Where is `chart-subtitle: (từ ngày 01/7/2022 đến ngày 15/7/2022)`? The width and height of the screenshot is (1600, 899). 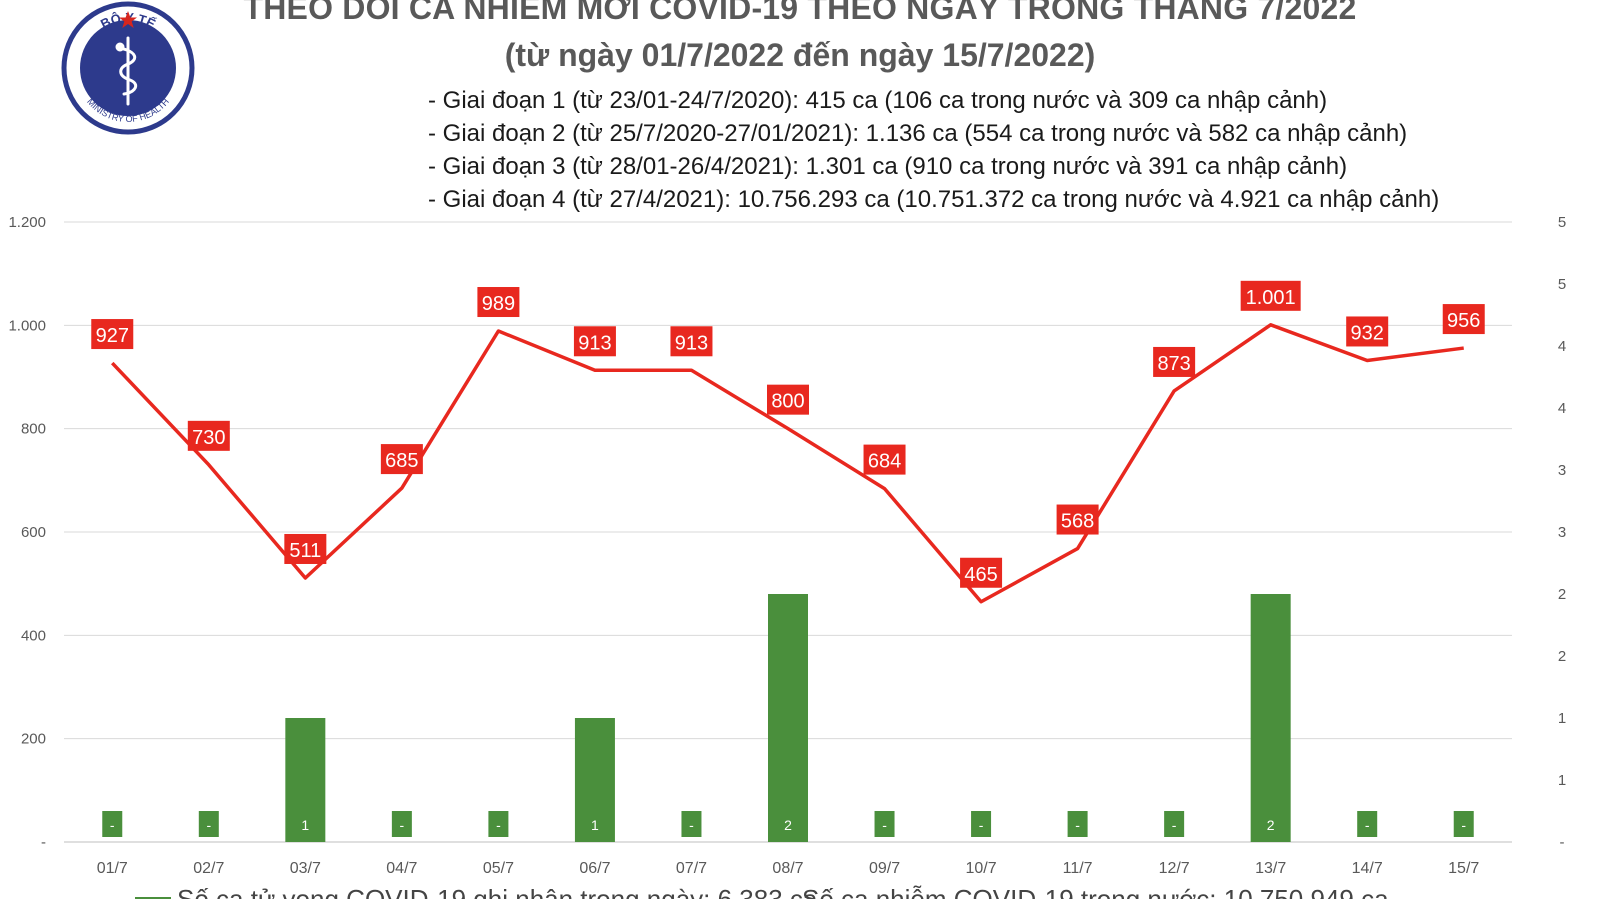 chart-subtitle: (từ ngày 01/7/2022 đến ngày 15/7/2022) is located at coordinates (800, 55).